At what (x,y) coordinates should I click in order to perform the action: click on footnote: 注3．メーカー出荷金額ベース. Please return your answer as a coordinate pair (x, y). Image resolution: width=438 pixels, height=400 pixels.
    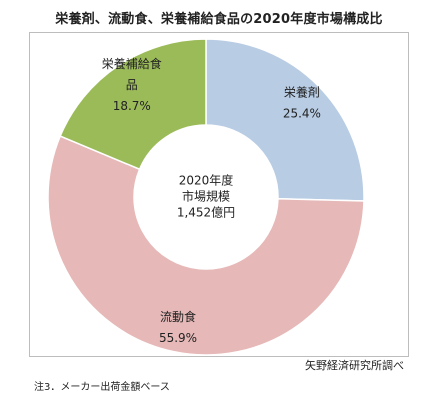
    Looking at the image, I should click on (102, 387).